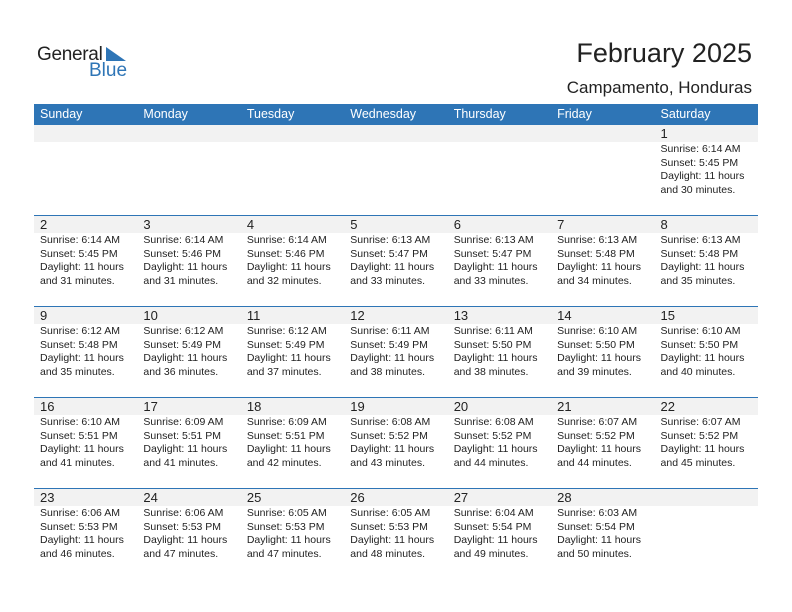 The height and width of the screenshot is (612, 792). Describe the element at coordinates (492, 526) in the screenshot. I see `sunset-text: Sunset: 5:54 PM` at that location.